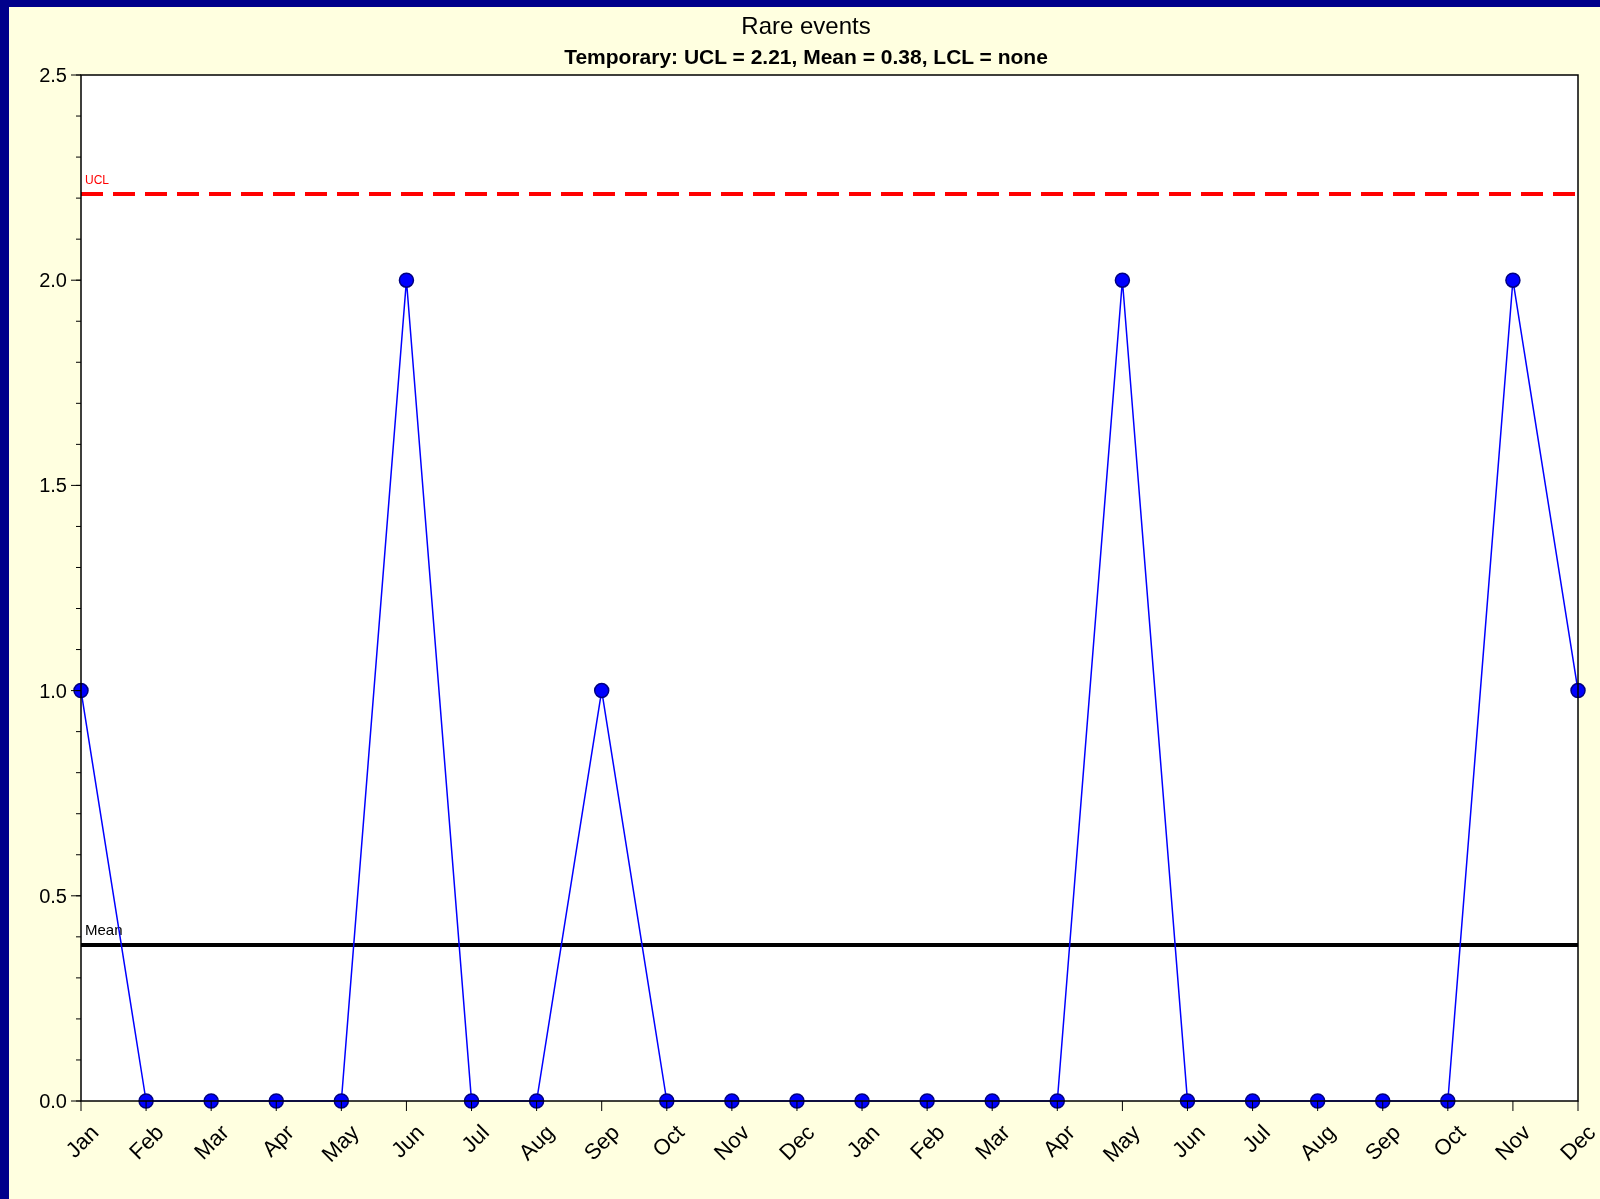 The image size is (1600, 1199). Describe the element at coordinates (53, 1101) in the screenshot. I see `y-tick-label: 0.0` at that location.